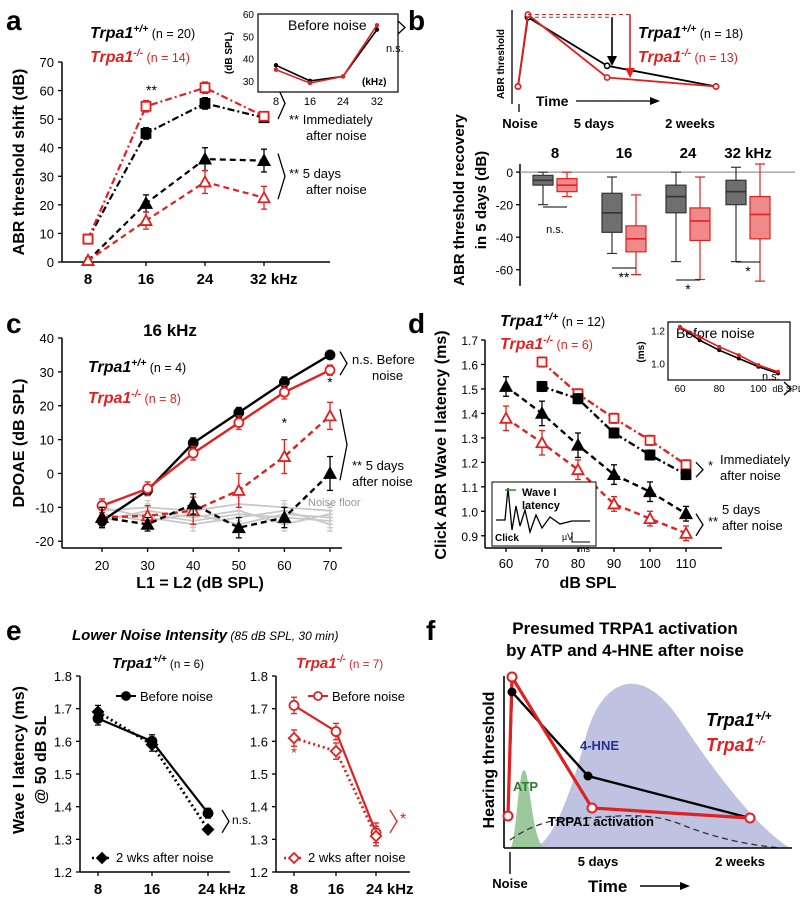 The height and width of the screenshot is (899, 800). What do you see at coordinates (19, 443) in the screenshot?
I see `y-axis-title: DPOAE (dB SPL)` at bounding box center [19, 443].